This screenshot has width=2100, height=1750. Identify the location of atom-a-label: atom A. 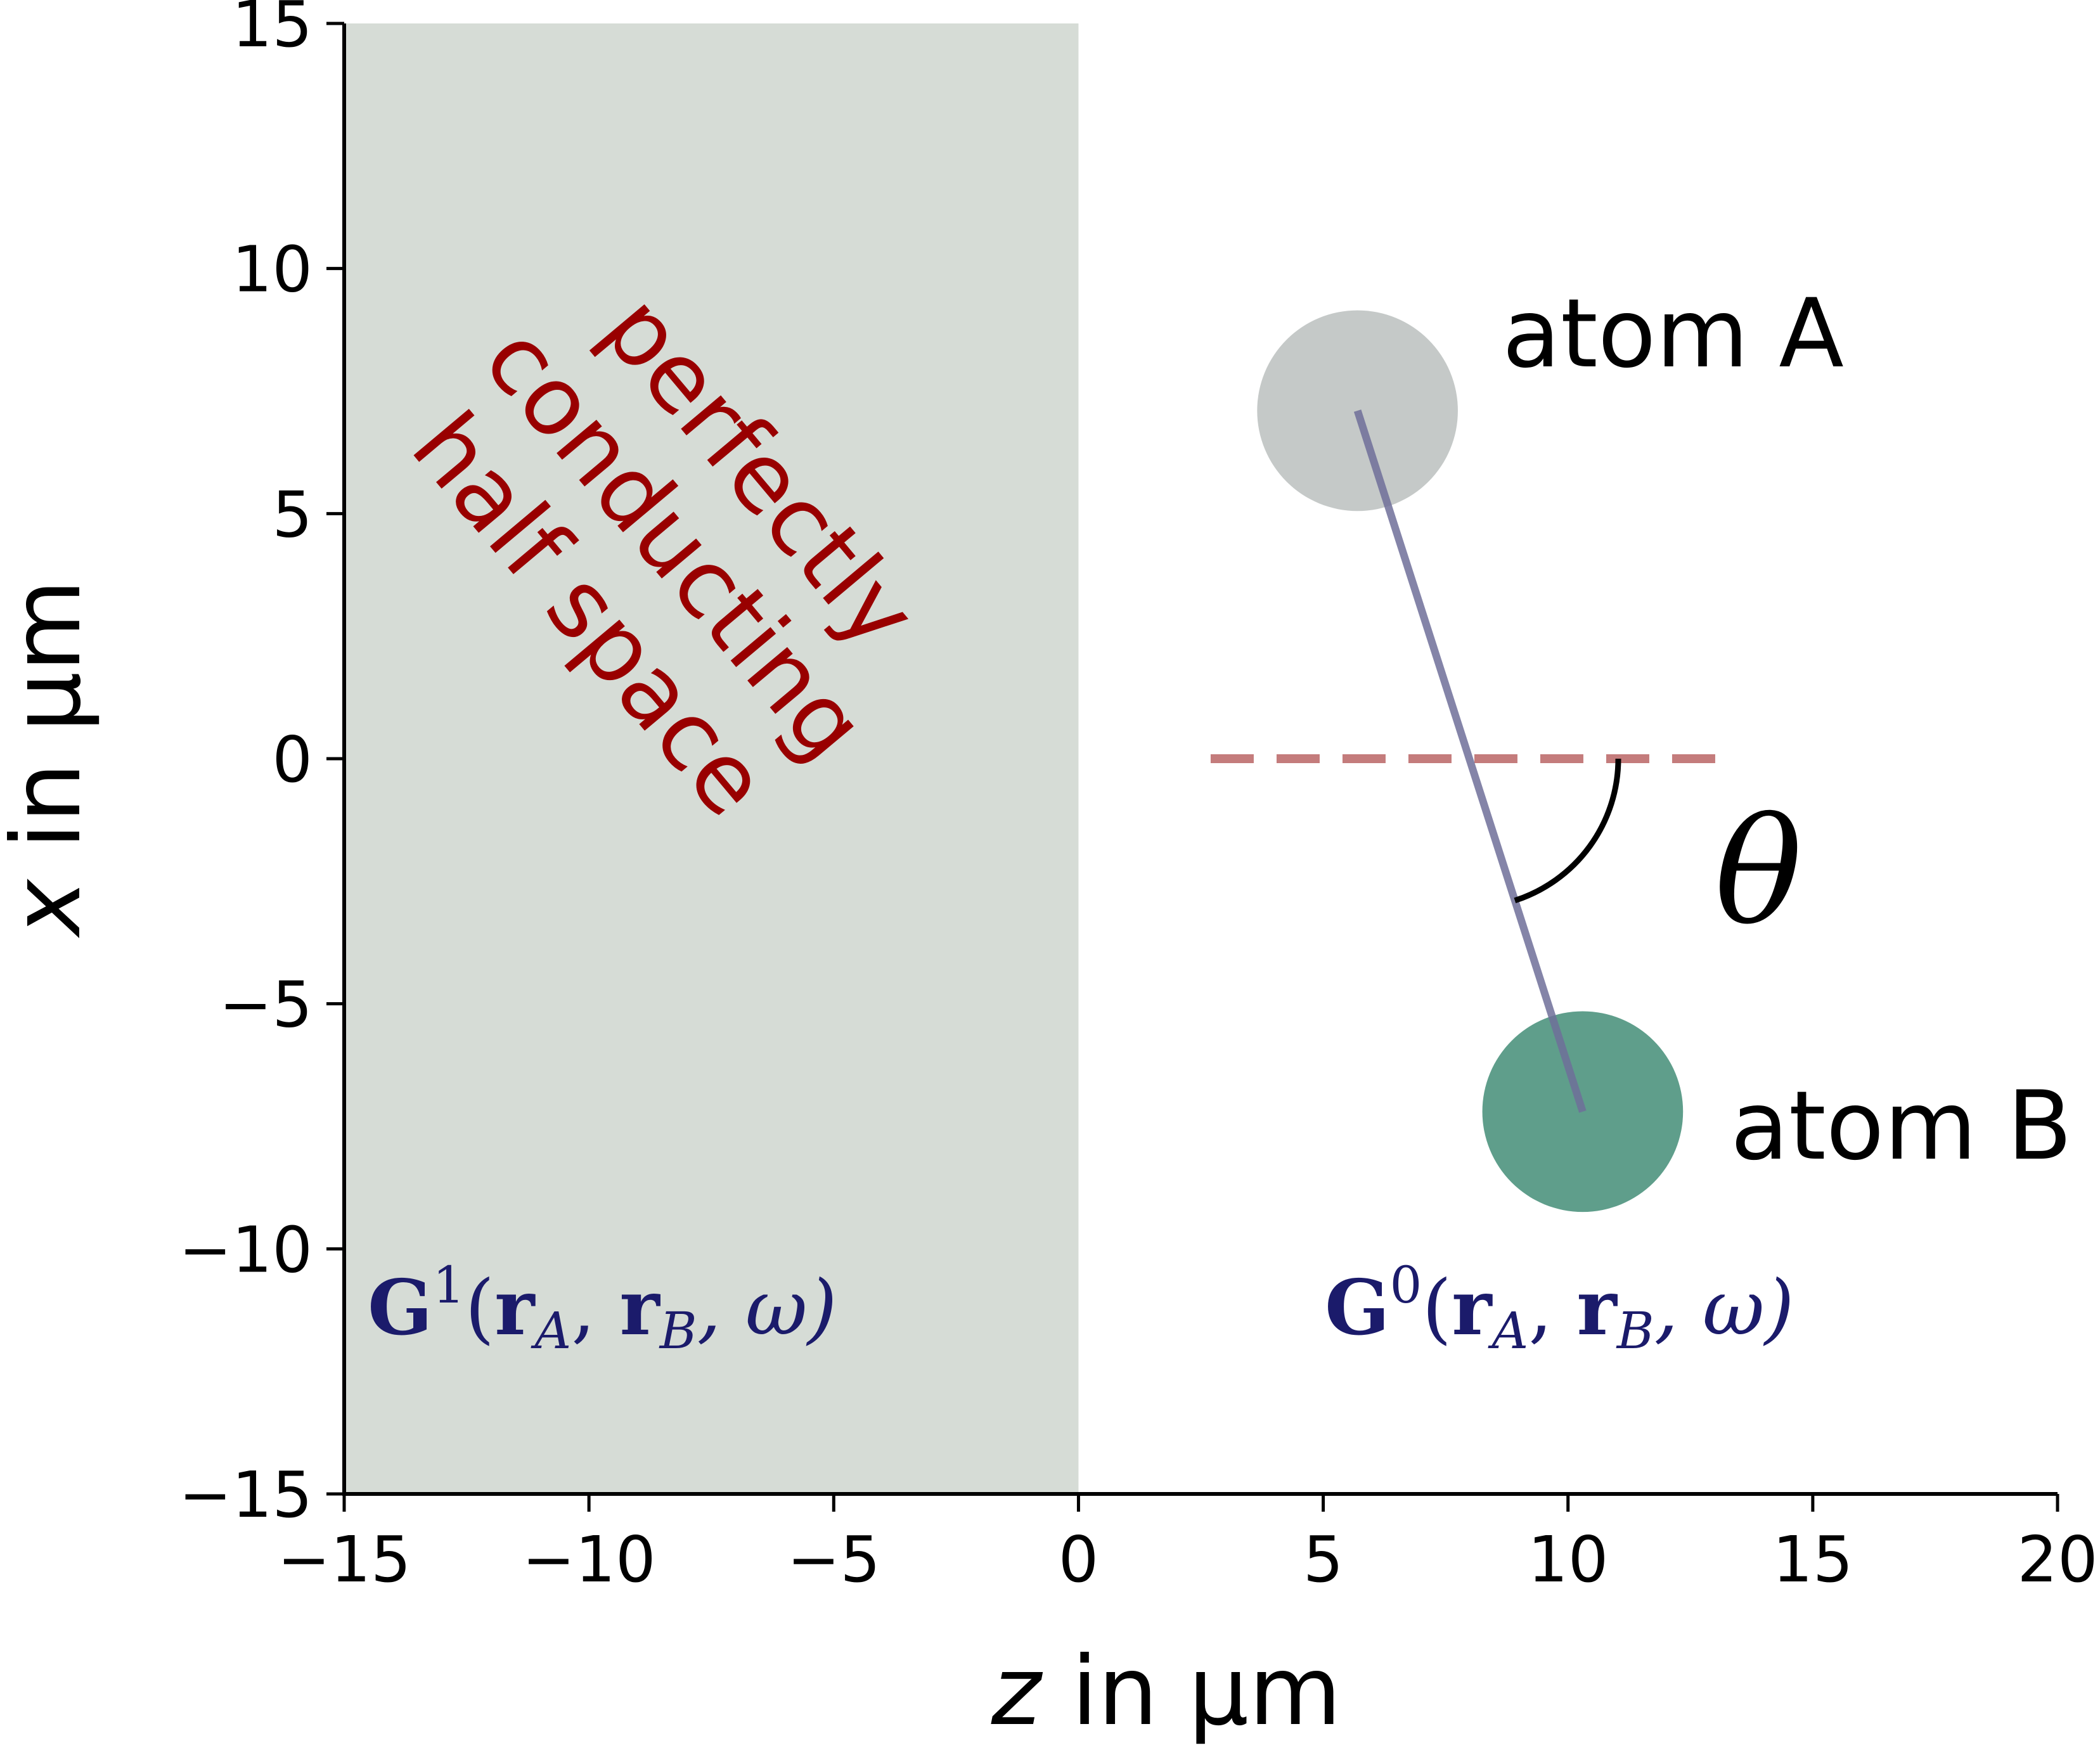
(1673, 334).